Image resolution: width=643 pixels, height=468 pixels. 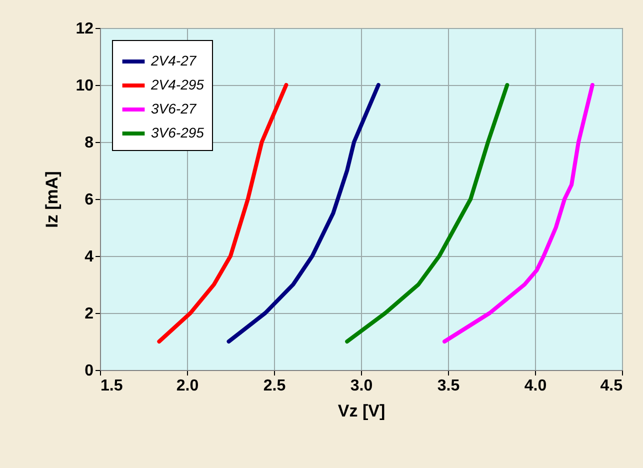 I want to click on y-tick-label: 8, so click(x=89, y=143).